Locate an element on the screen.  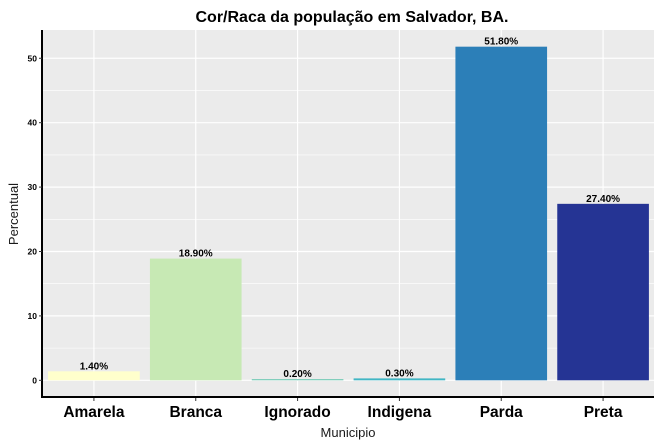
data-label: 51.80% is located at coordinates (501, 42).